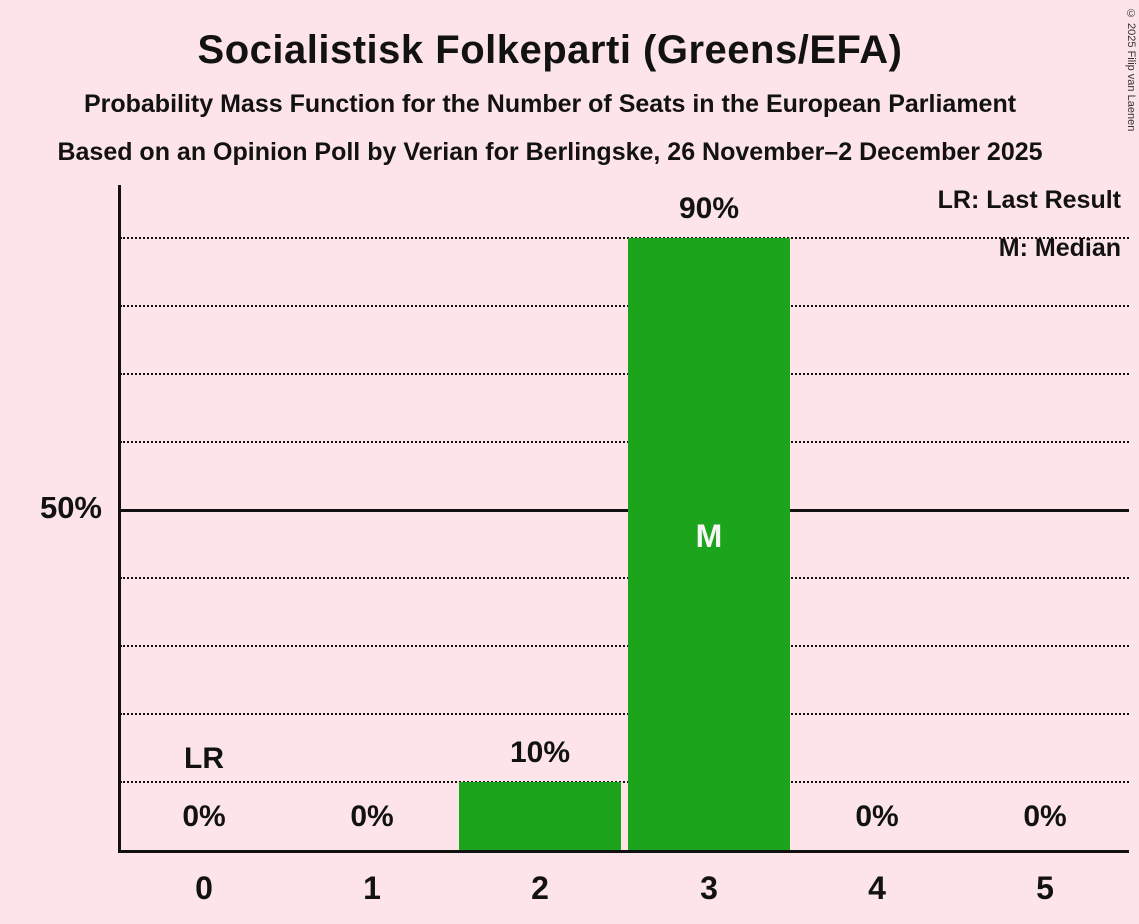 The image size is (1139, 924). What do you see at coordinates (372, 888) in the screenshot?
I see `x-axis-tick-label-1: 1` at bounding box center [372, 888].